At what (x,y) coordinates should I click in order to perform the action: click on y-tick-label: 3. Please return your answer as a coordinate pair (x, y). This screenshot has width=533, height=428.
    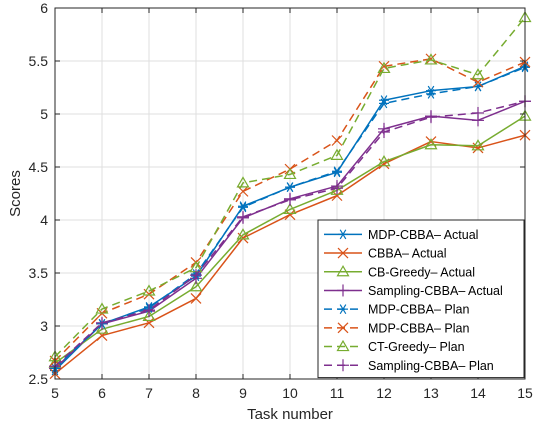
    Looking at the image, I should click on (44, 326).